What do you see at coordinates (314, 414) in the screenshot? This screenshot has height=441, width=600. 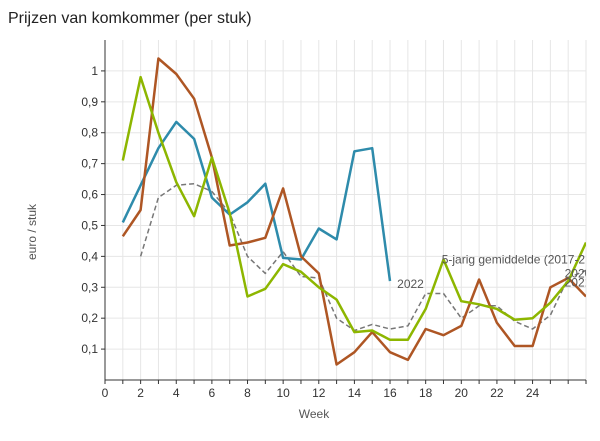 I see `x-axis-title: Week` at bounding box center [314, 414].